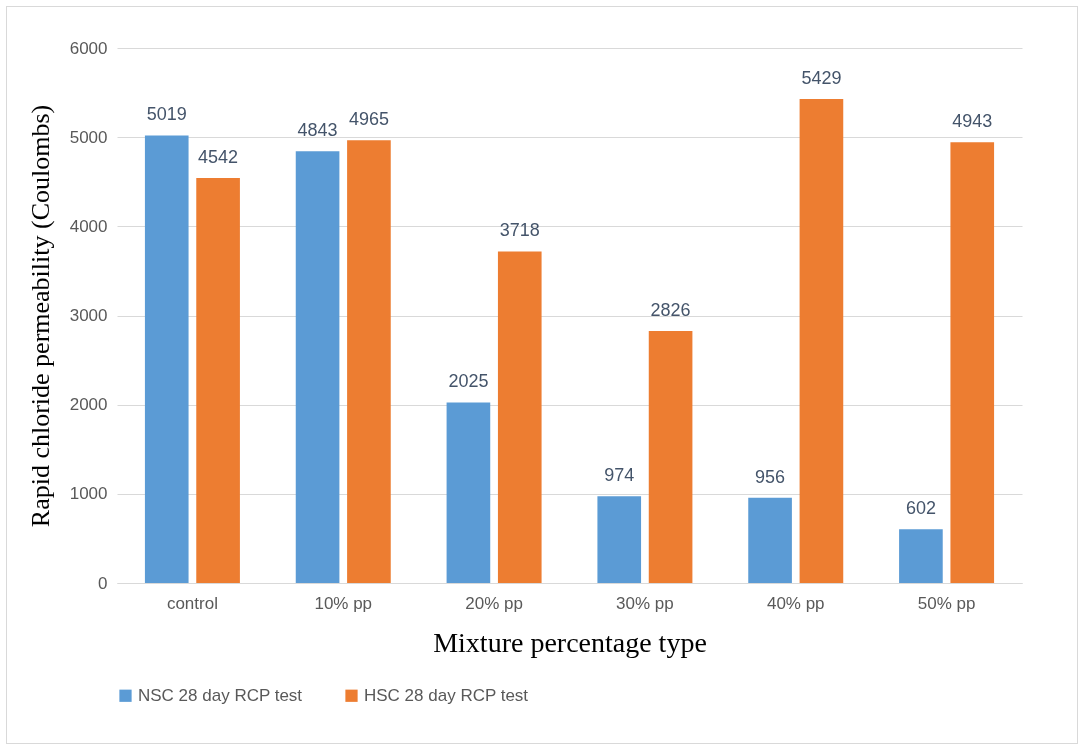 The width and height of the screenshot is (1086, 752). Describe the element at coordinates (88, 137) in the screenshot. I see `y-tick-label: 5000` at that location.